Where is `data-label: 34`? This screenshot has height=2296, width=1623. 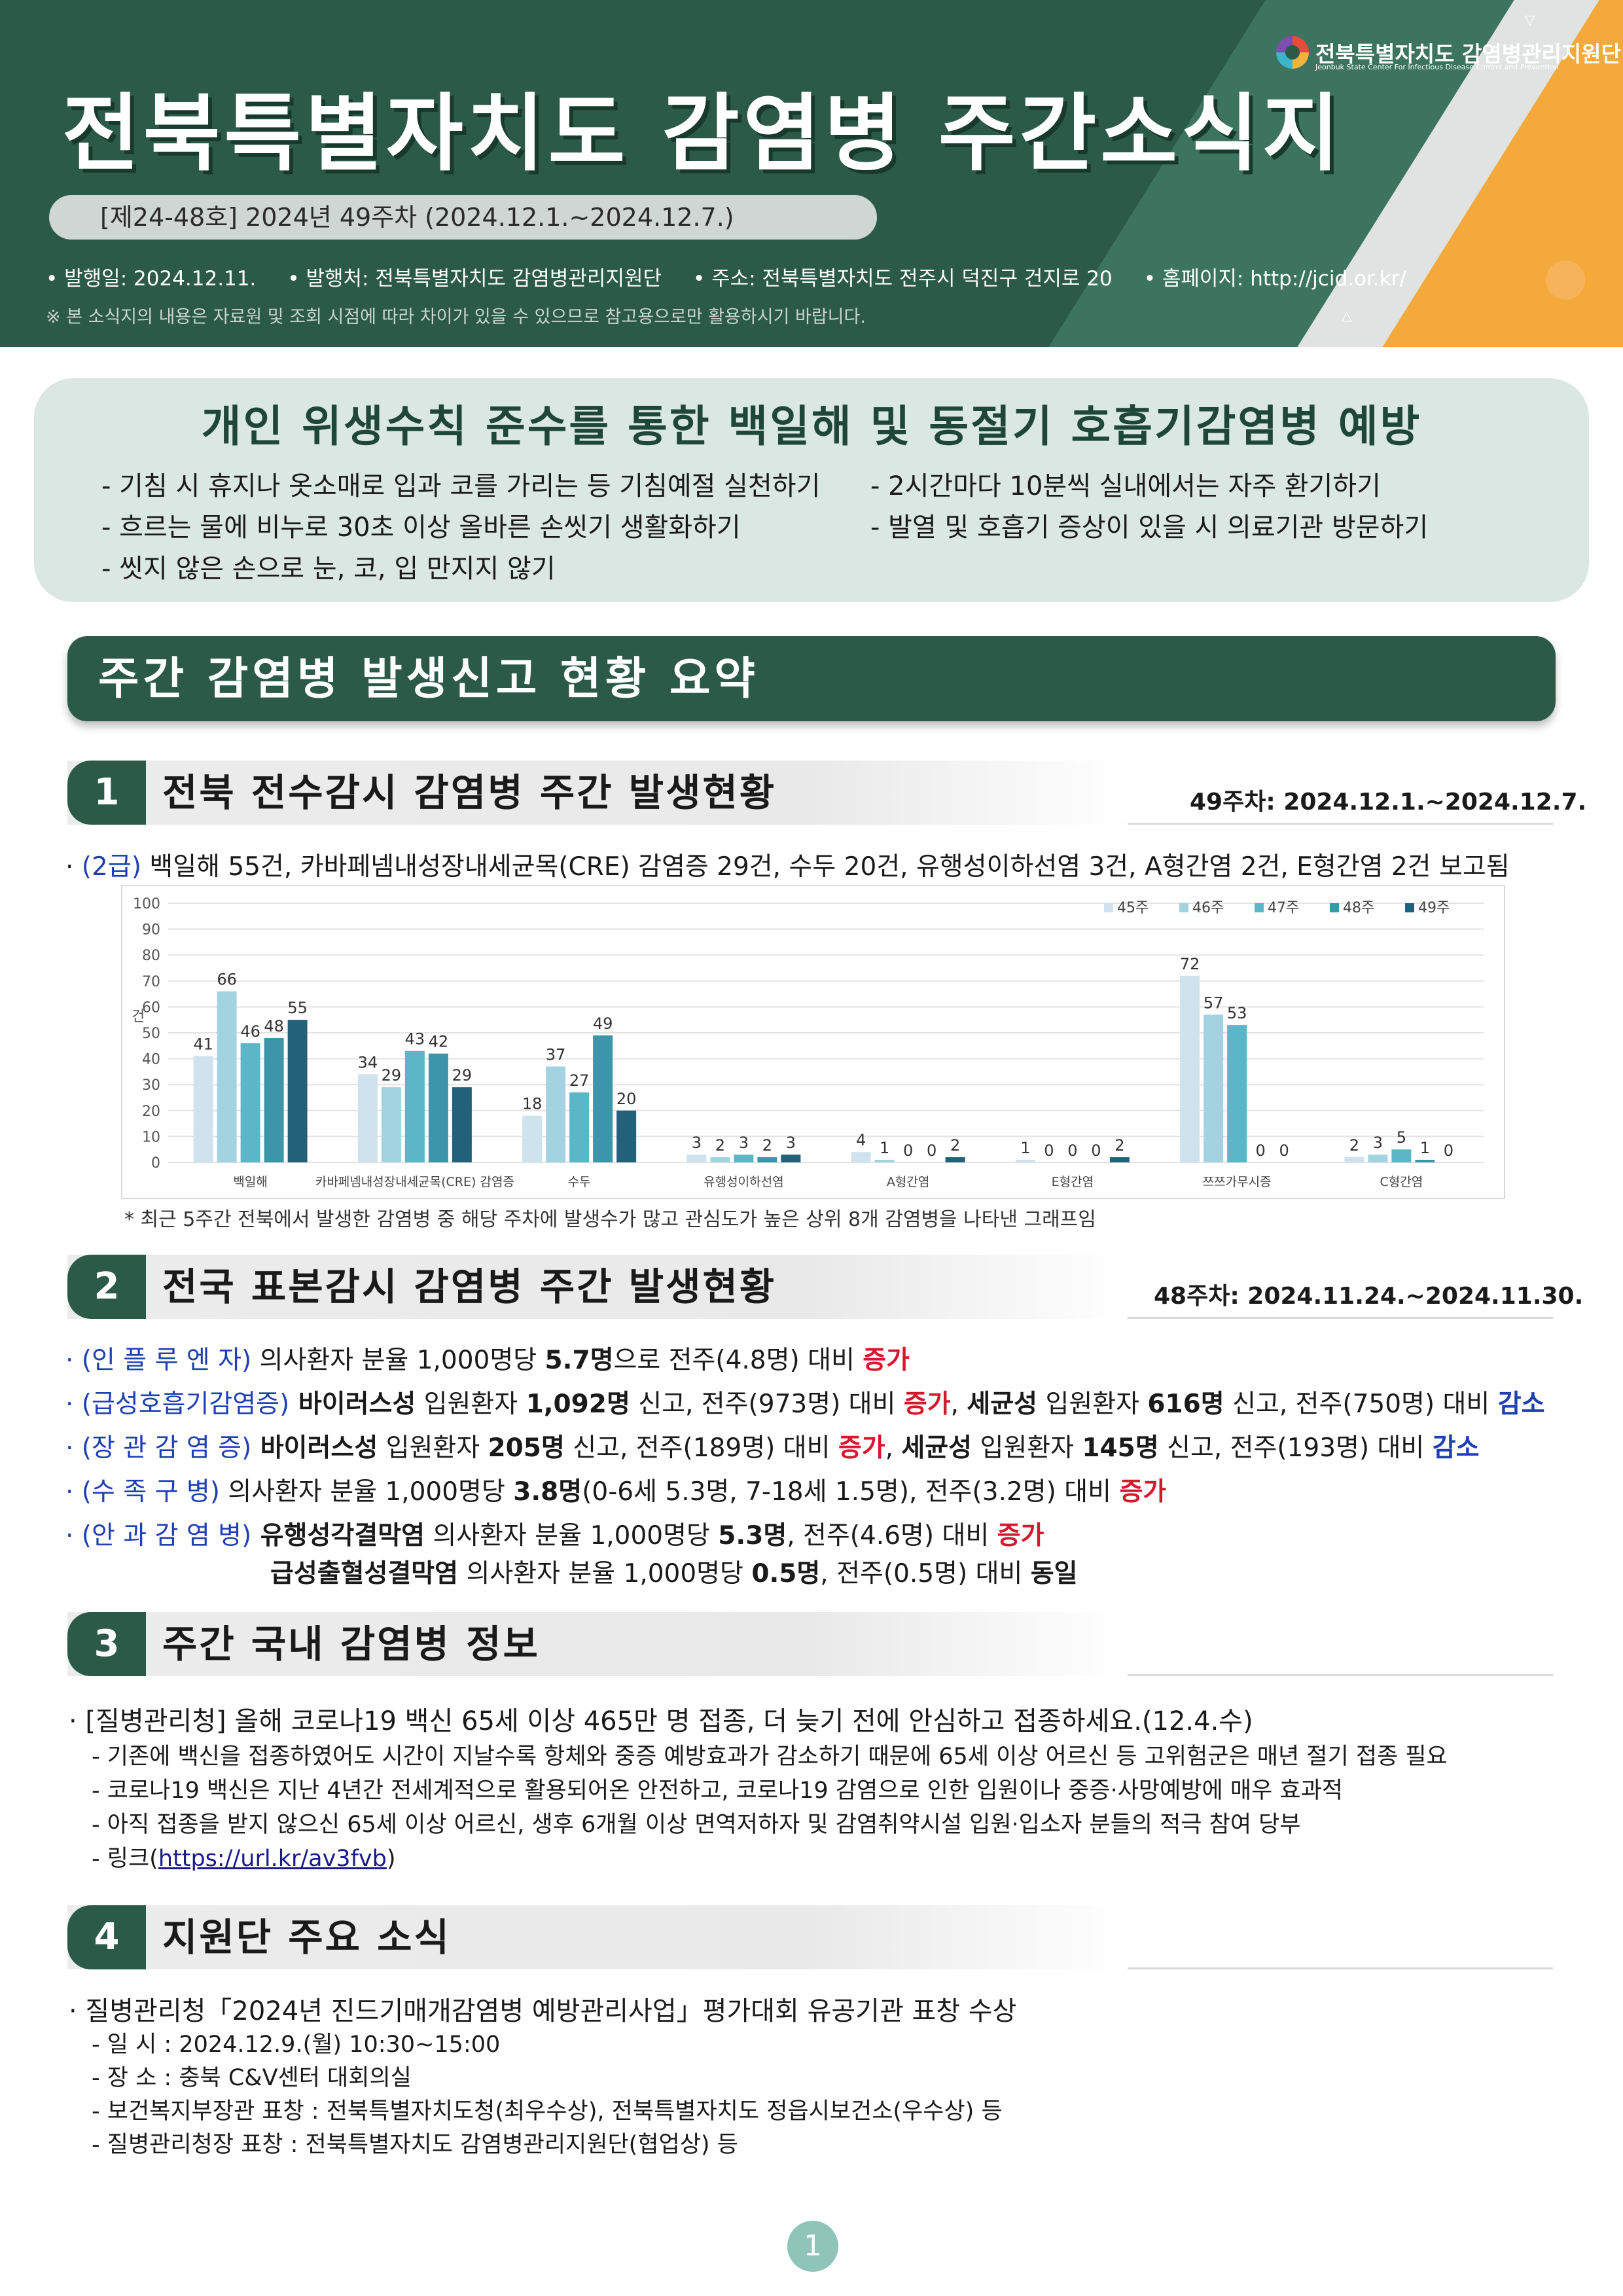 data-label: 34 is located at coordinates (368, 1062).